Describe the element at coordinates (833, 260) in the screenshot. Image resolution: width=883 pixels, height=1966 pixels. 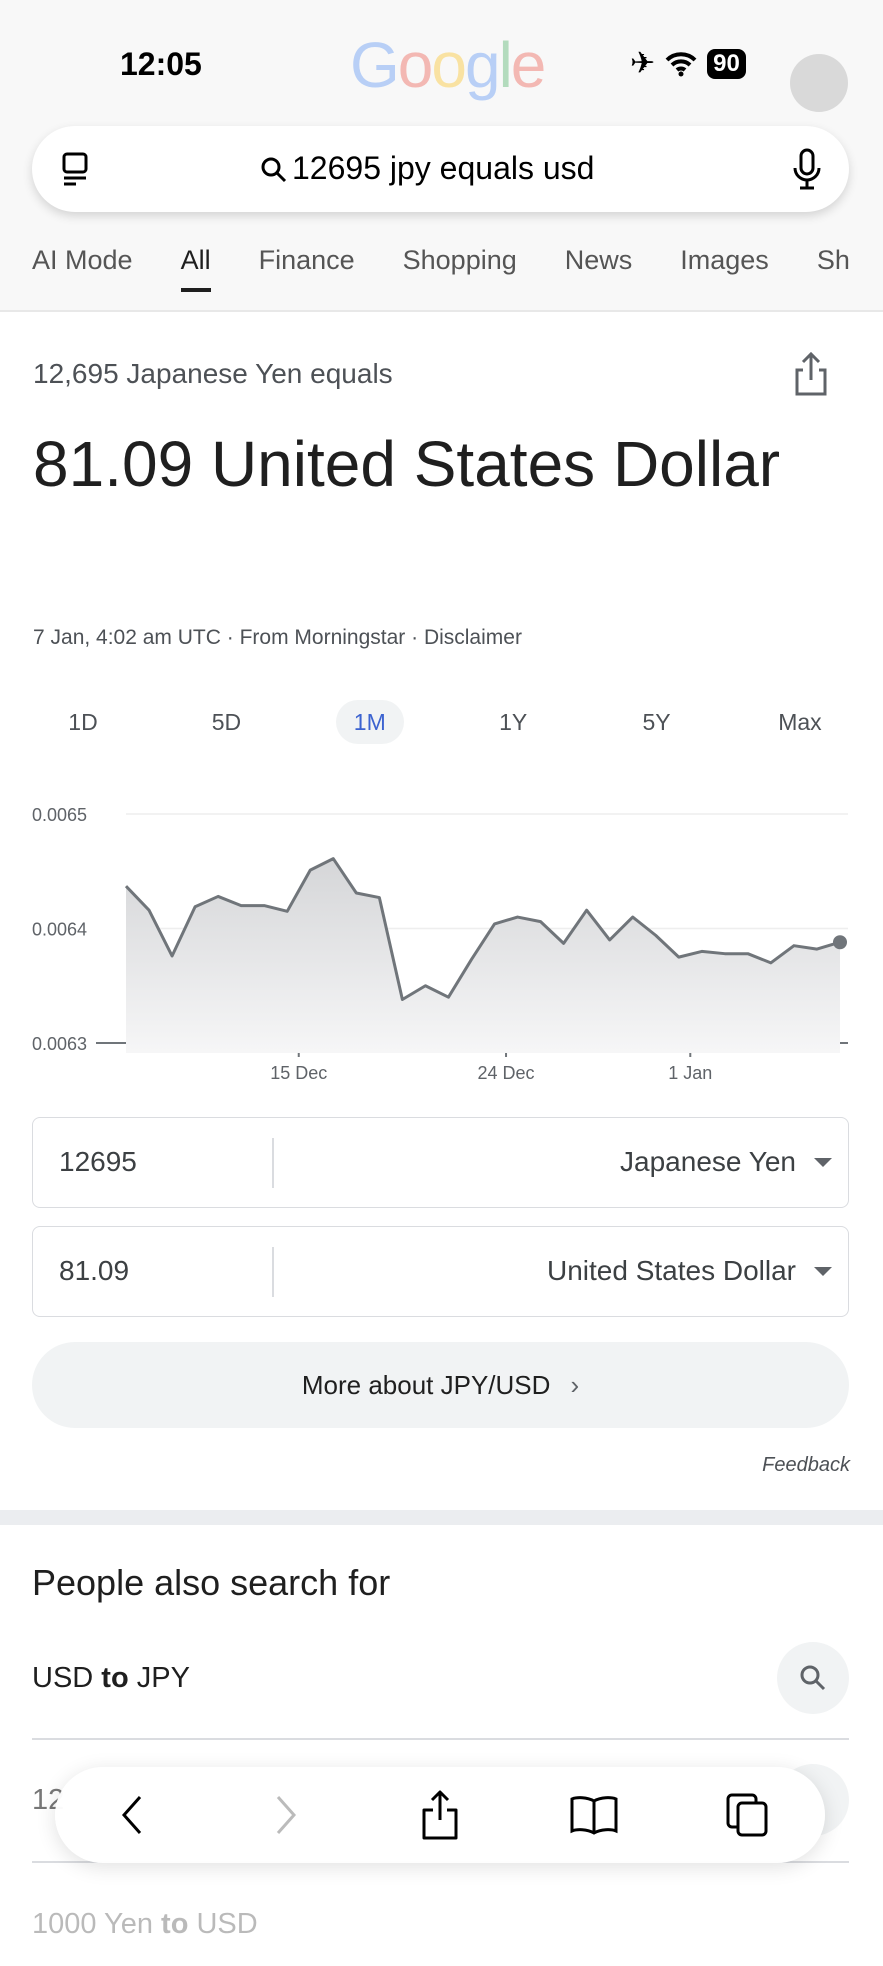
I see `tab-more: Sh` at that location.